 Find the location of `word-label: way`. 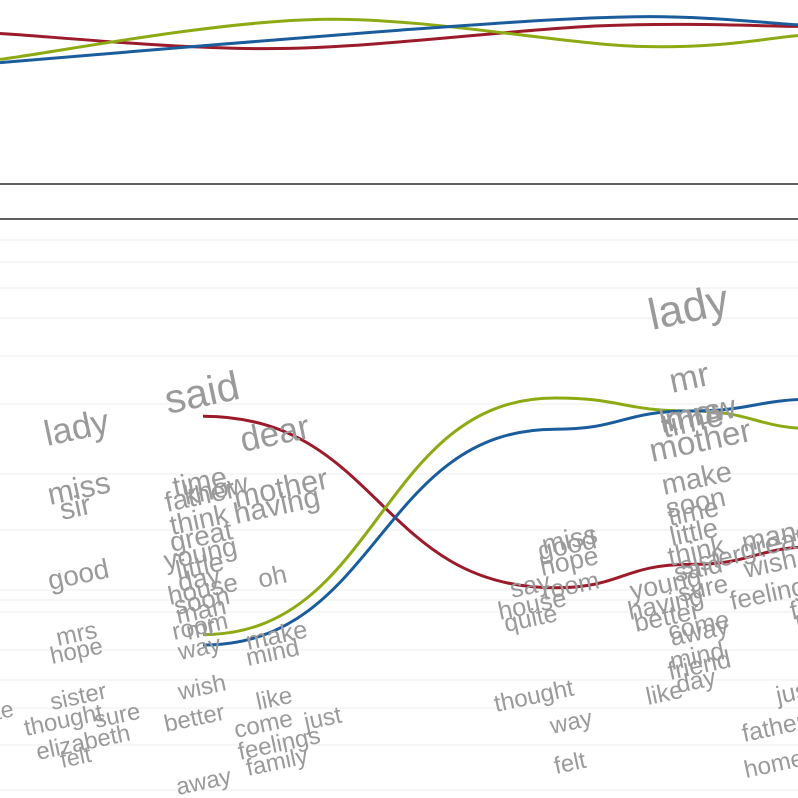

word-label: way is located at coordinates (571, 722).